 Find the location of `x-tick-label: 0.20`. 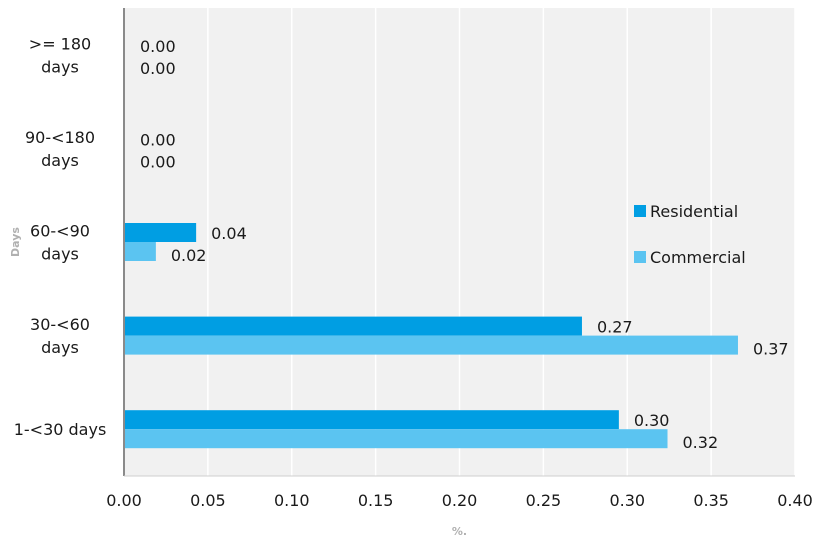

x-tick-label: 0.20 is located at coordinates (460, 500).